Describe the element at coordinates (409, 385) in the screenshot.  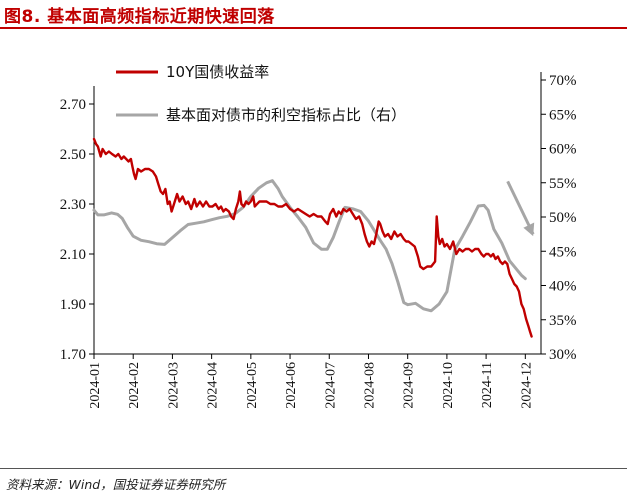
I see `x-tick-label: 2024-09` at that location.